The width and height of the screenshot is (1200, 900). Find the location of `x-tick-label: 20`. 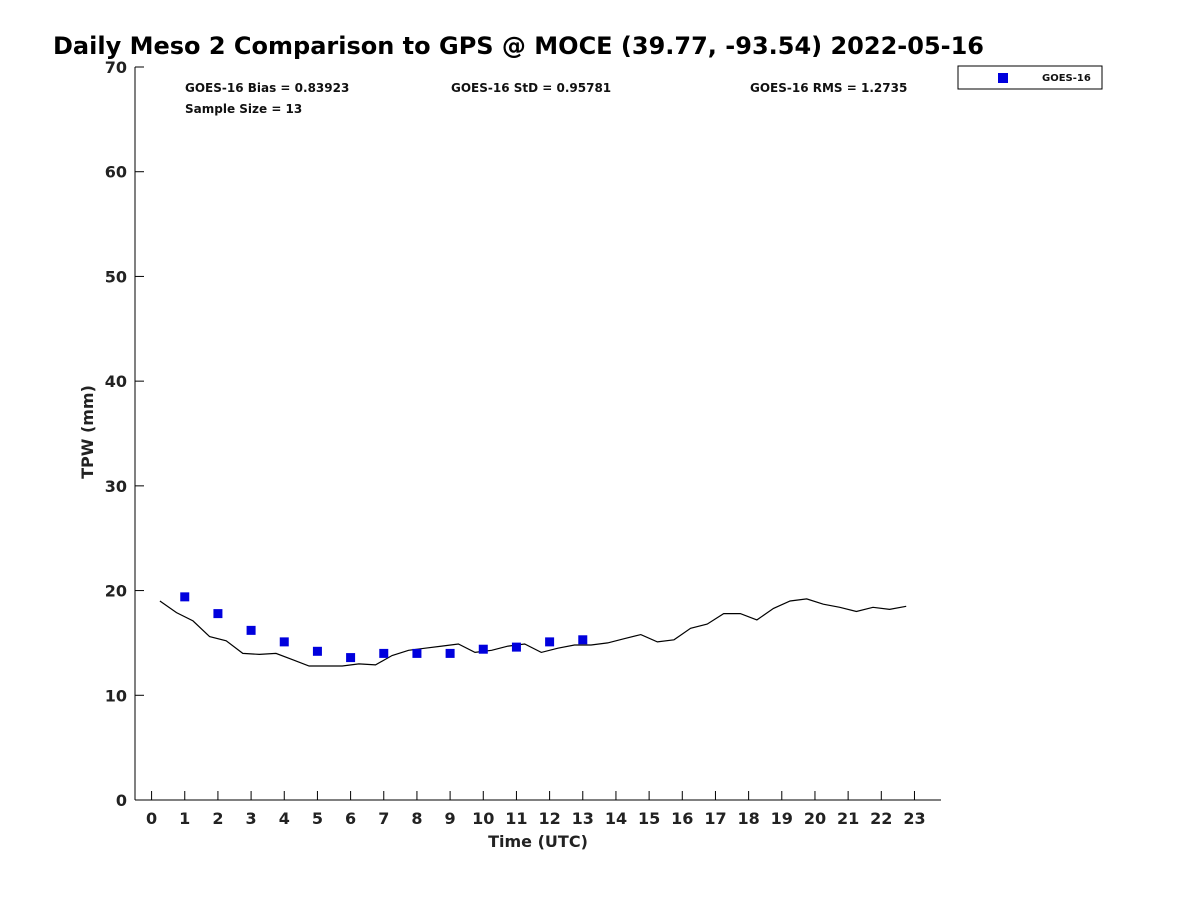

x-tick-label: 20 is located at coordinates (815, 818).